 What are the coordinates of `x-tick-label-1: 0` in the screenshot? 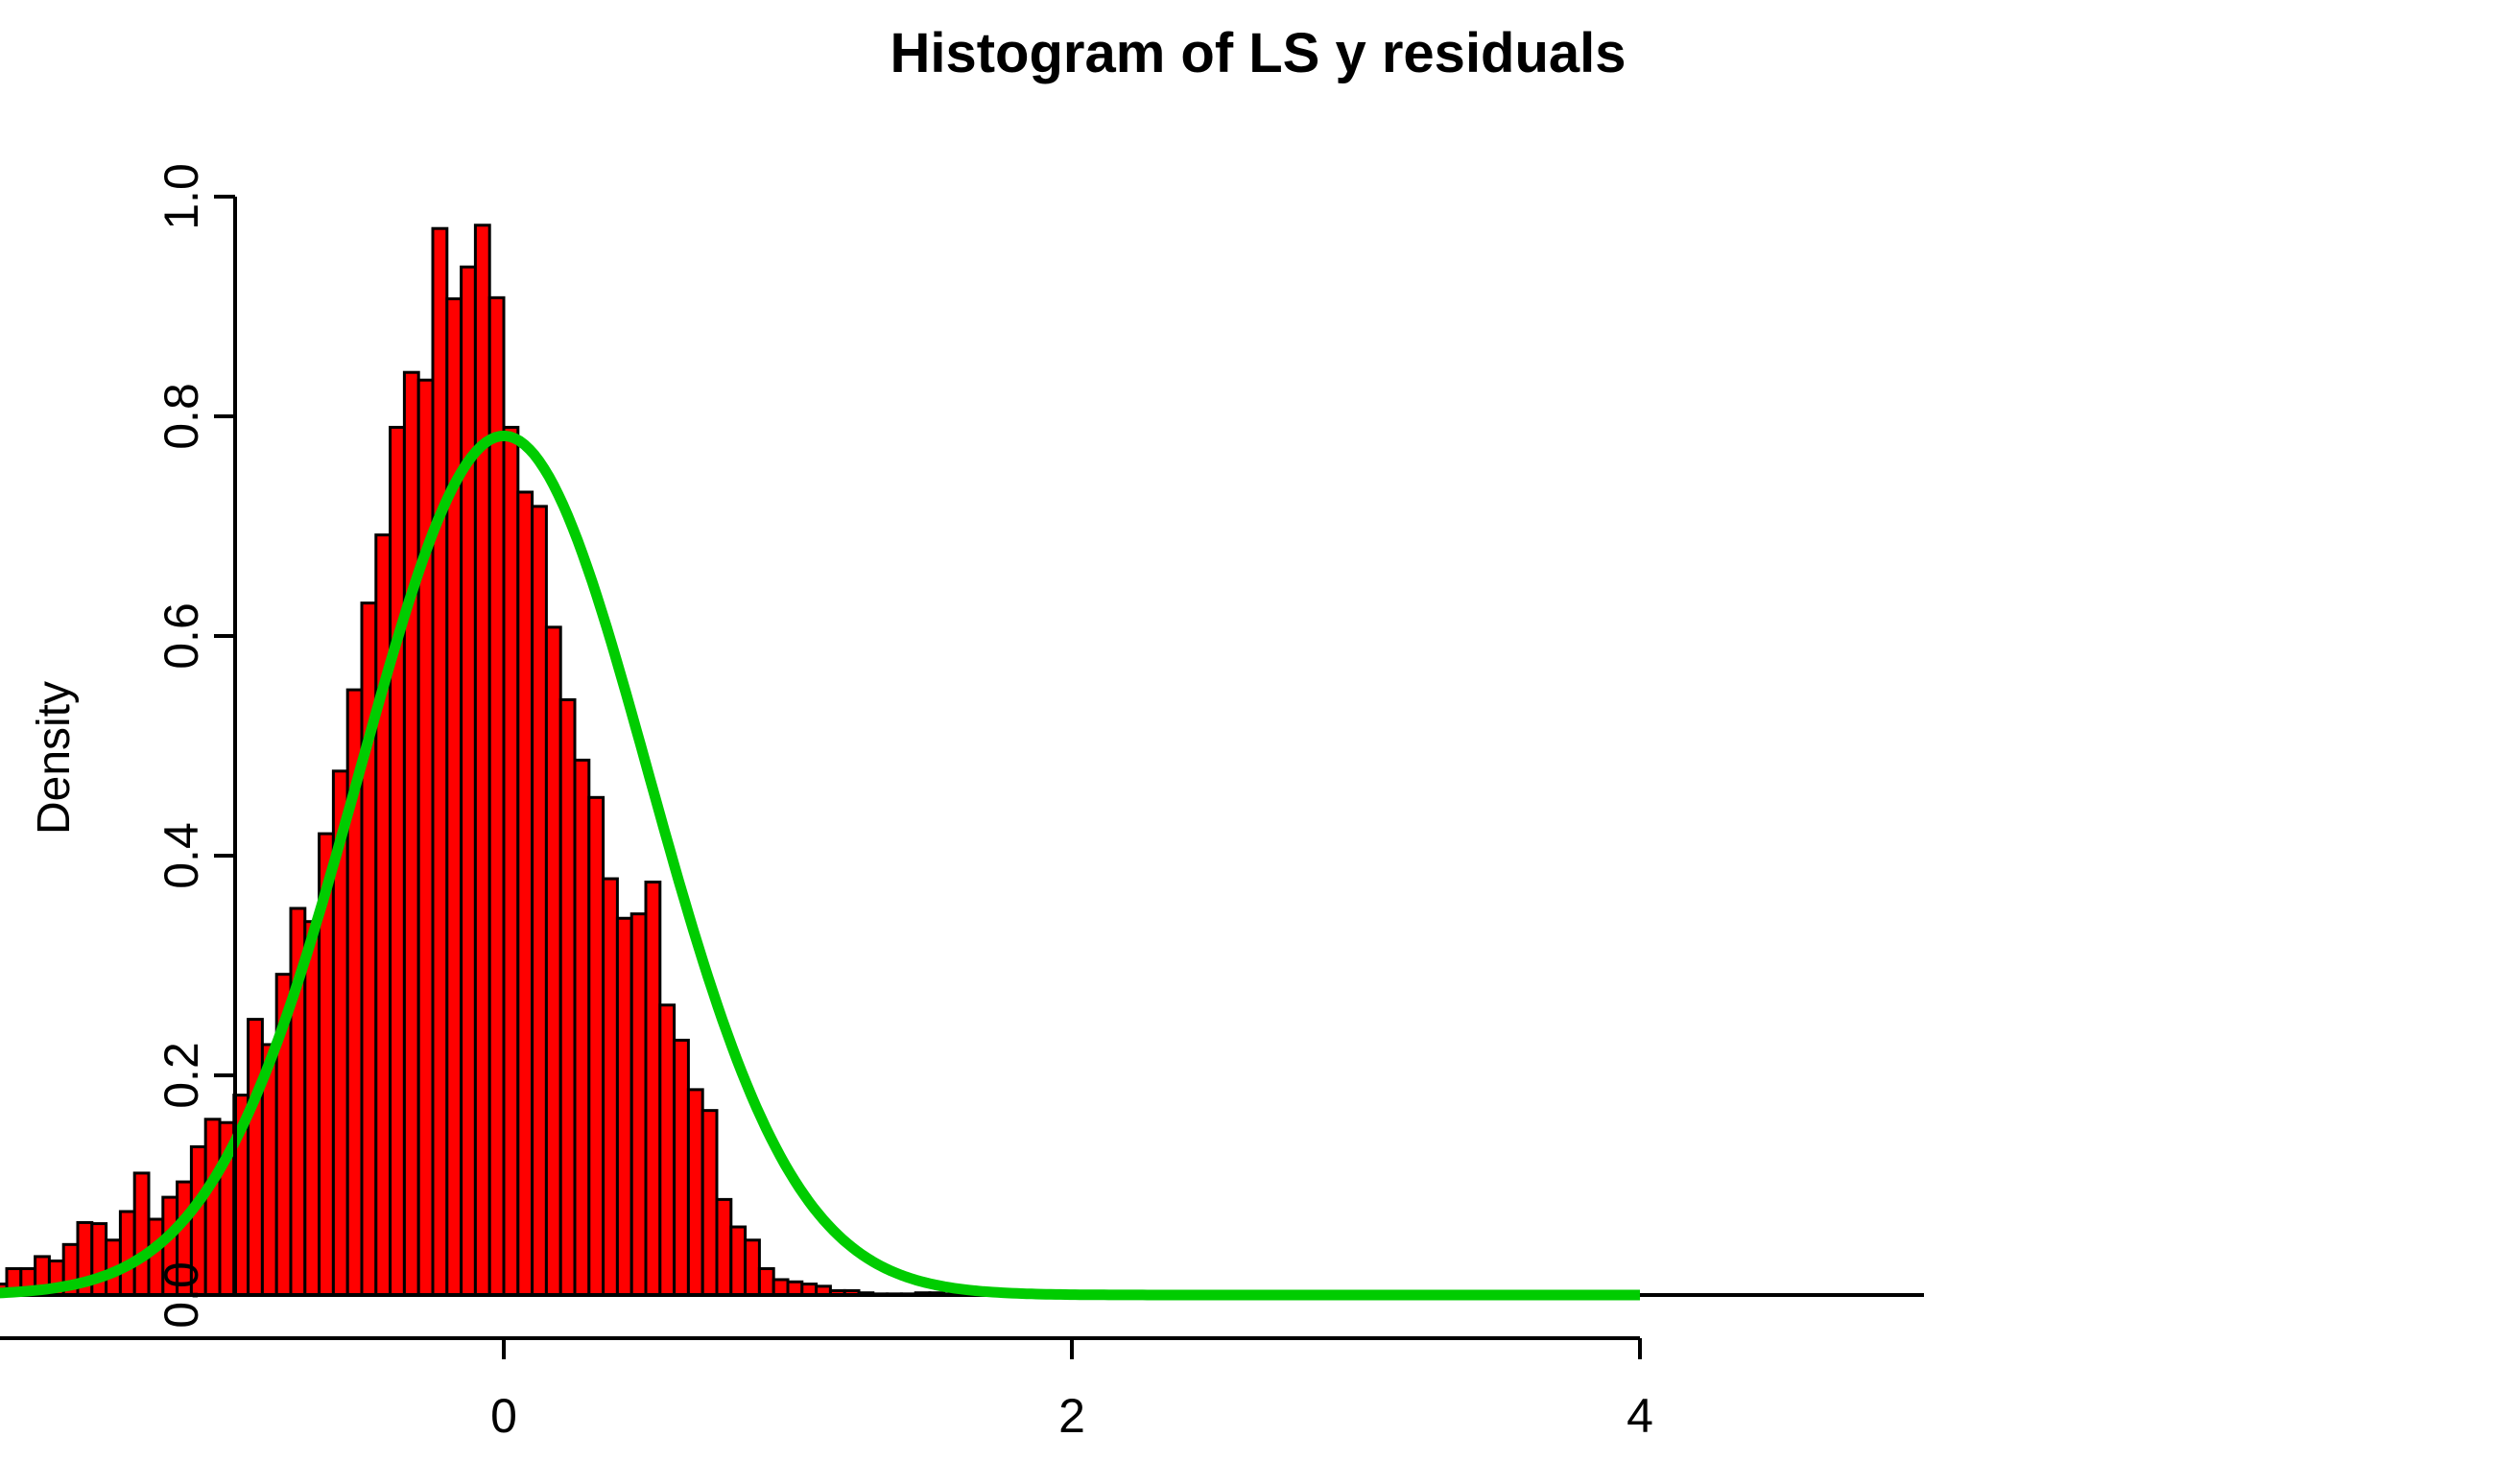 It's located at (503, 1416).